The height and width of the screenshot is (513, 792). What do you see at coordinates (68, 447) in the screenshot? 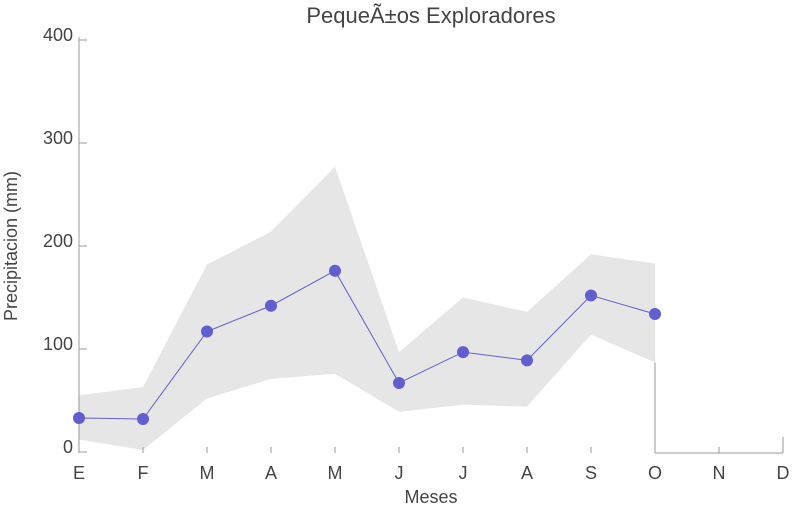
I see `y-tick-label: 0` at bounding box center [68, 447].